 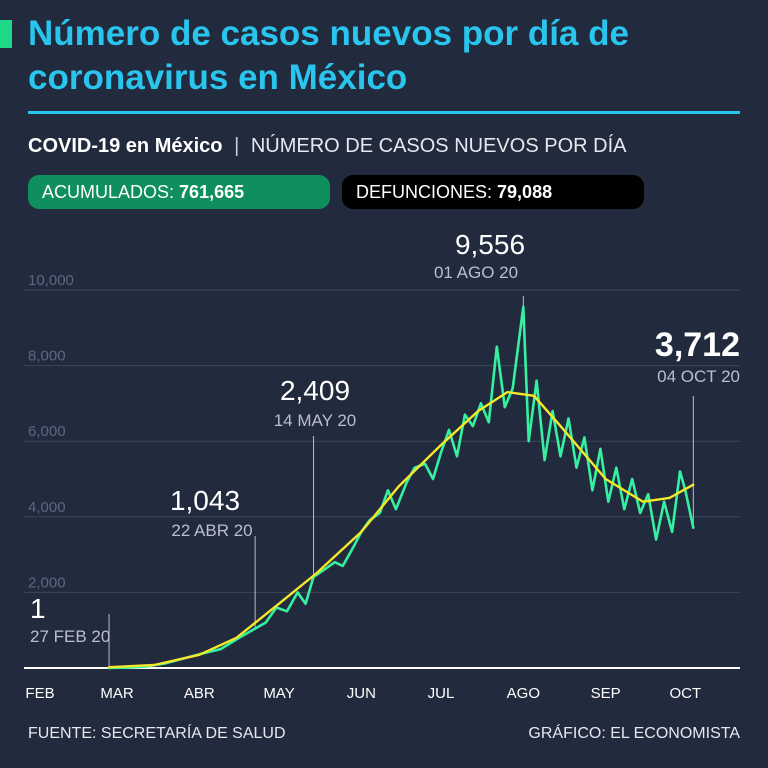 I want to click on annotation-value: 2,409, so click(x=315, y=390).